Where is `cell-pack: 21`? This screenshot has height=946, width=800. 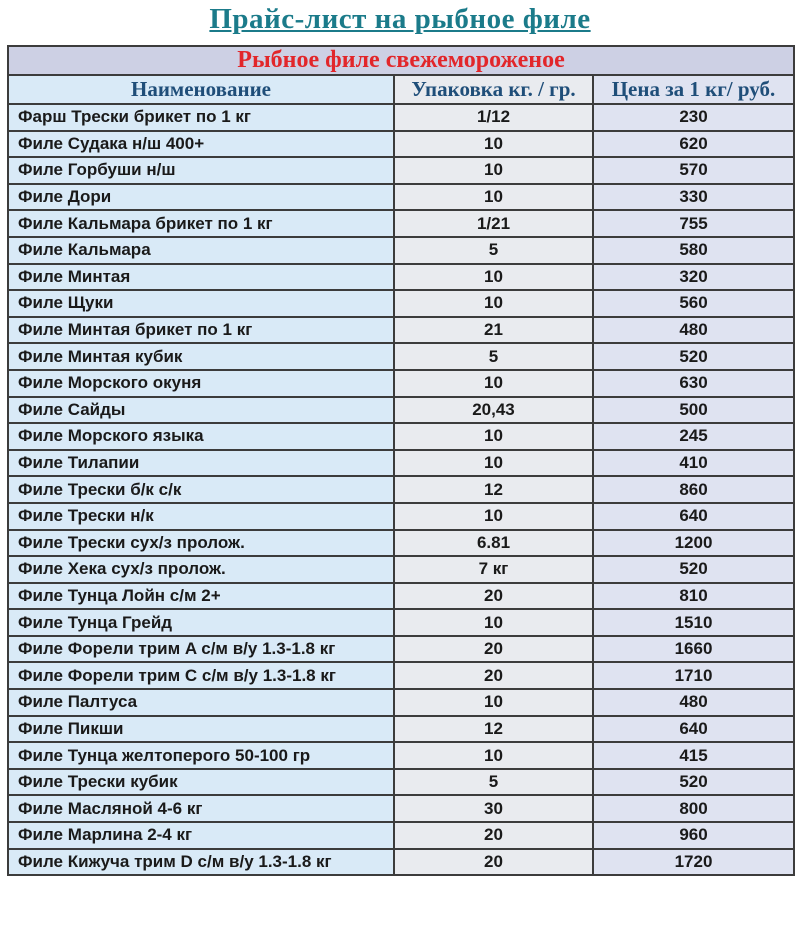
cell-pack: 21 is located at coordinates (493, 330).